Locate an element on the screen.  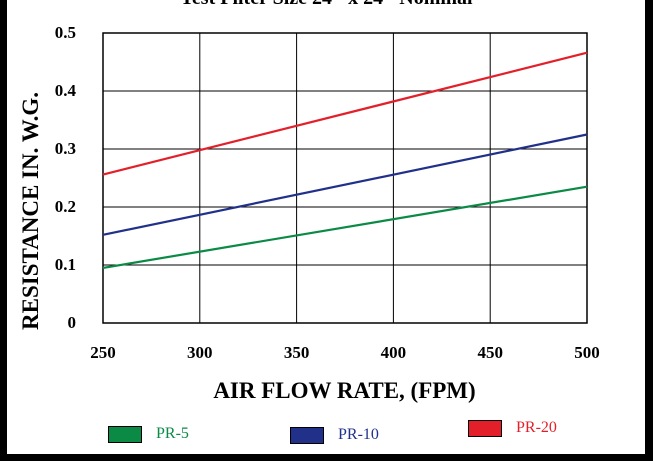
y-tick-label: 0.1 is located at coordinates (65, 264).